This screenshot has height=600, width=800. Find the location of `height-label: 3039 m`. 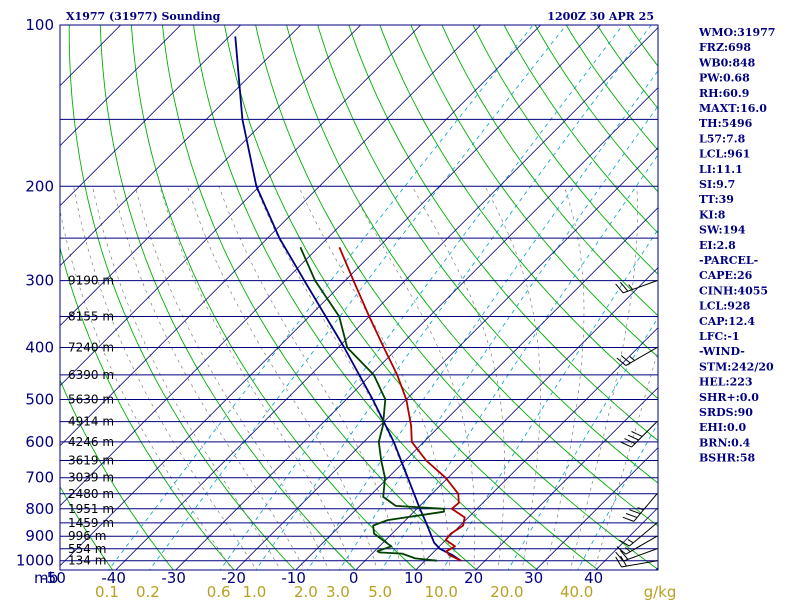

height-label: 3039 m is located at coordinates (91, 478).